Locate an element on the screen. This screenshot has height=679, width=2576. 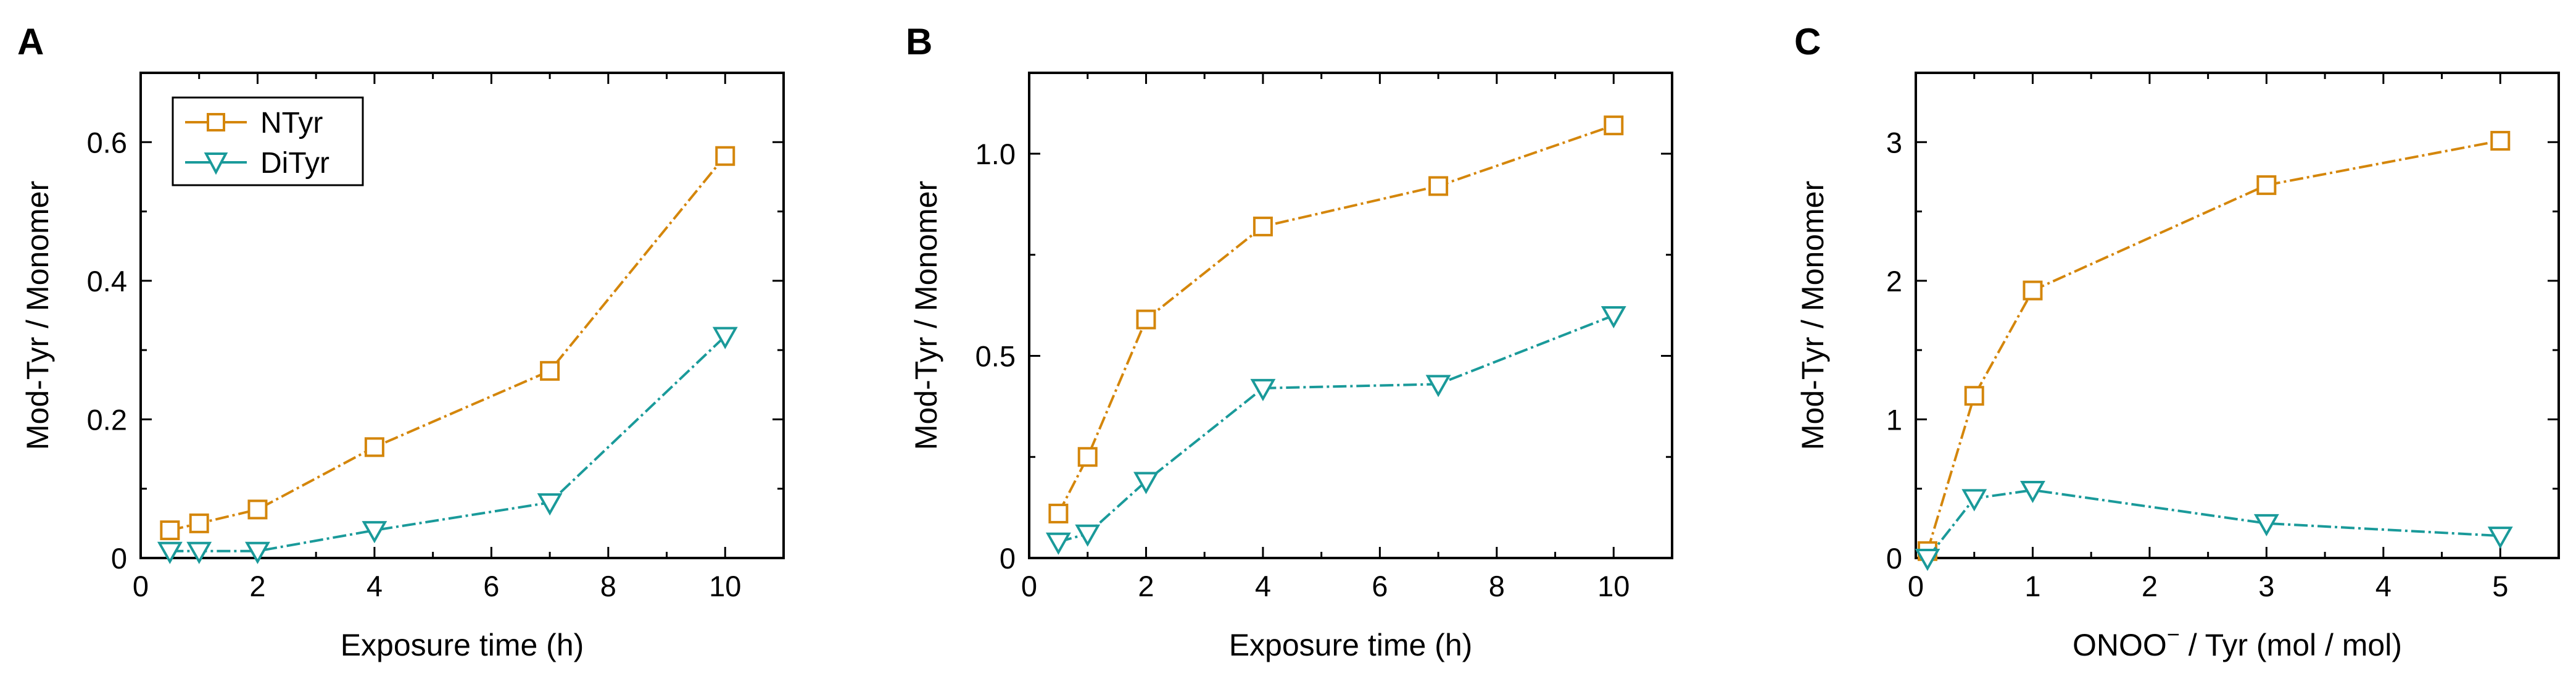
panel-b-ytick-label-1: 0.5 is located at coordinates (995, 356).